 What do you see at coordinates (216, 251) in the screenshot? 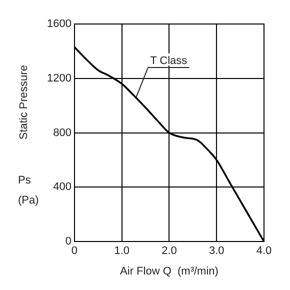
I see `x-tick-label: 3.0` at bounding box center [216, 251].